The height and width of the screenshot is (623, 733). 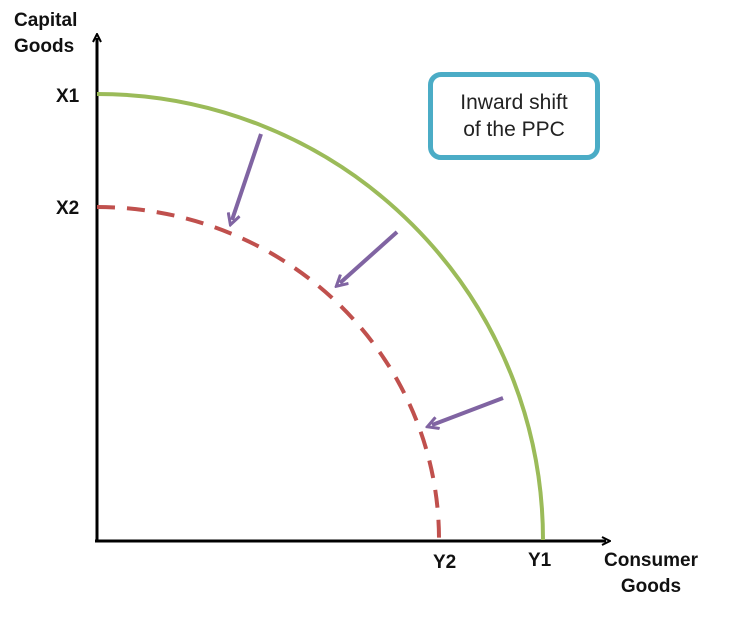 I want to click on y-axis-title: Capital Goods, so click(x=46, y=33).